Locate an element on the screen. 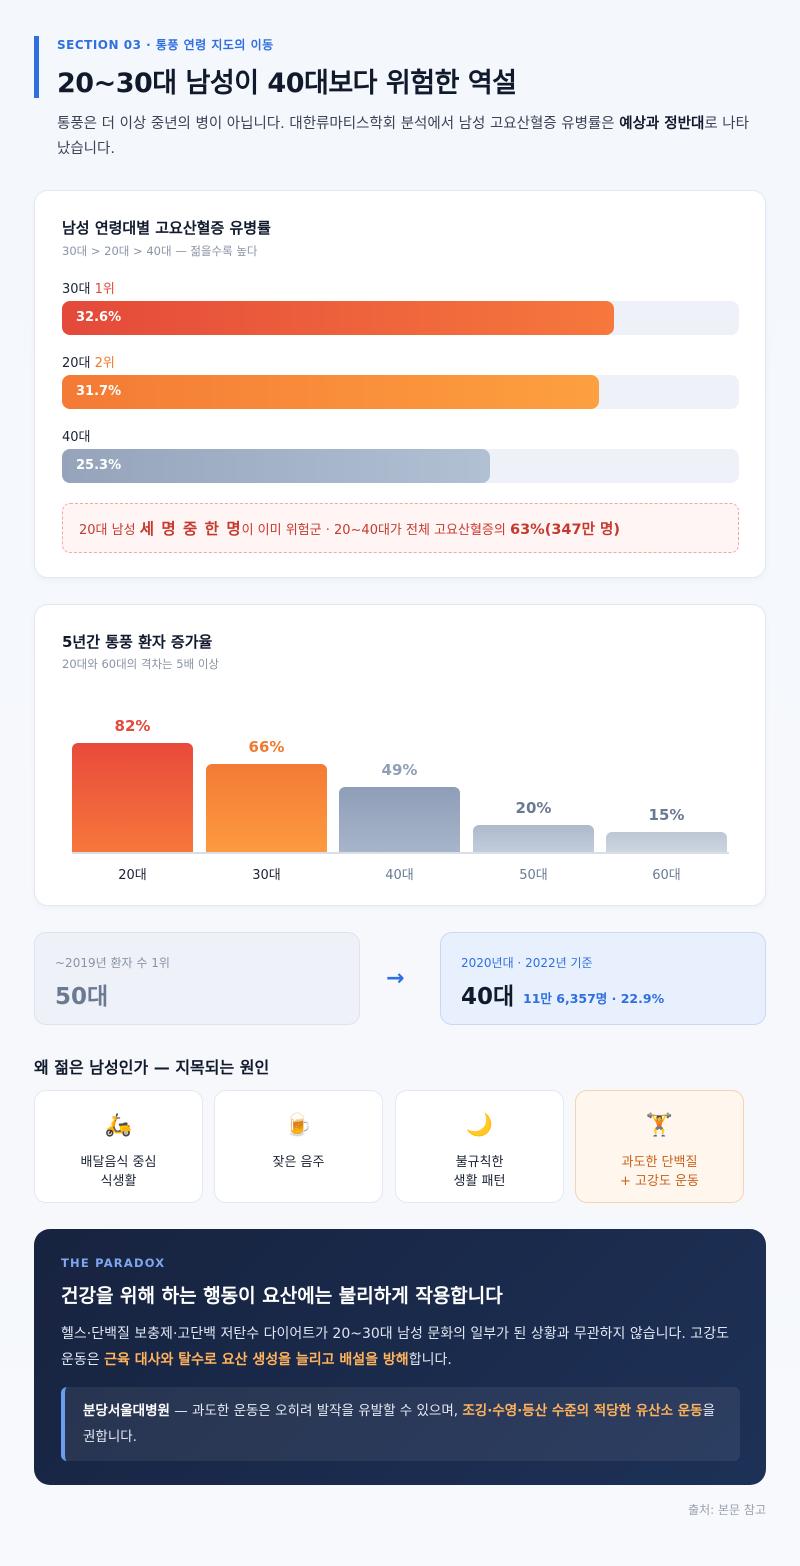 This screenshot has height=1566, width=800. paradox-body-end: 합니다. is located at coordinates (430, 1360).